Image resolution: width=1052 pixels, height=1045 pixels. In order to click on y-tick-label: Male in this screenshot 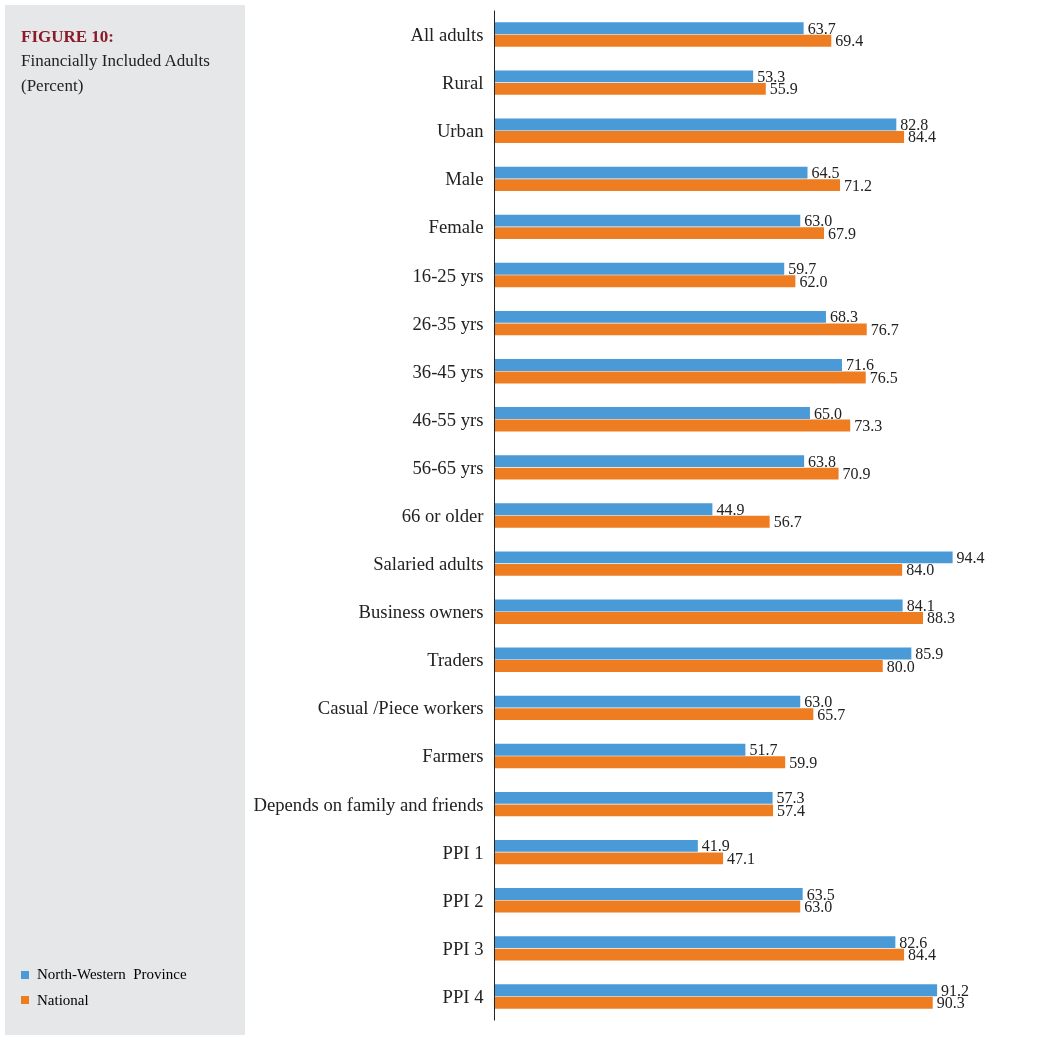, I will do `click(464, 179)`.